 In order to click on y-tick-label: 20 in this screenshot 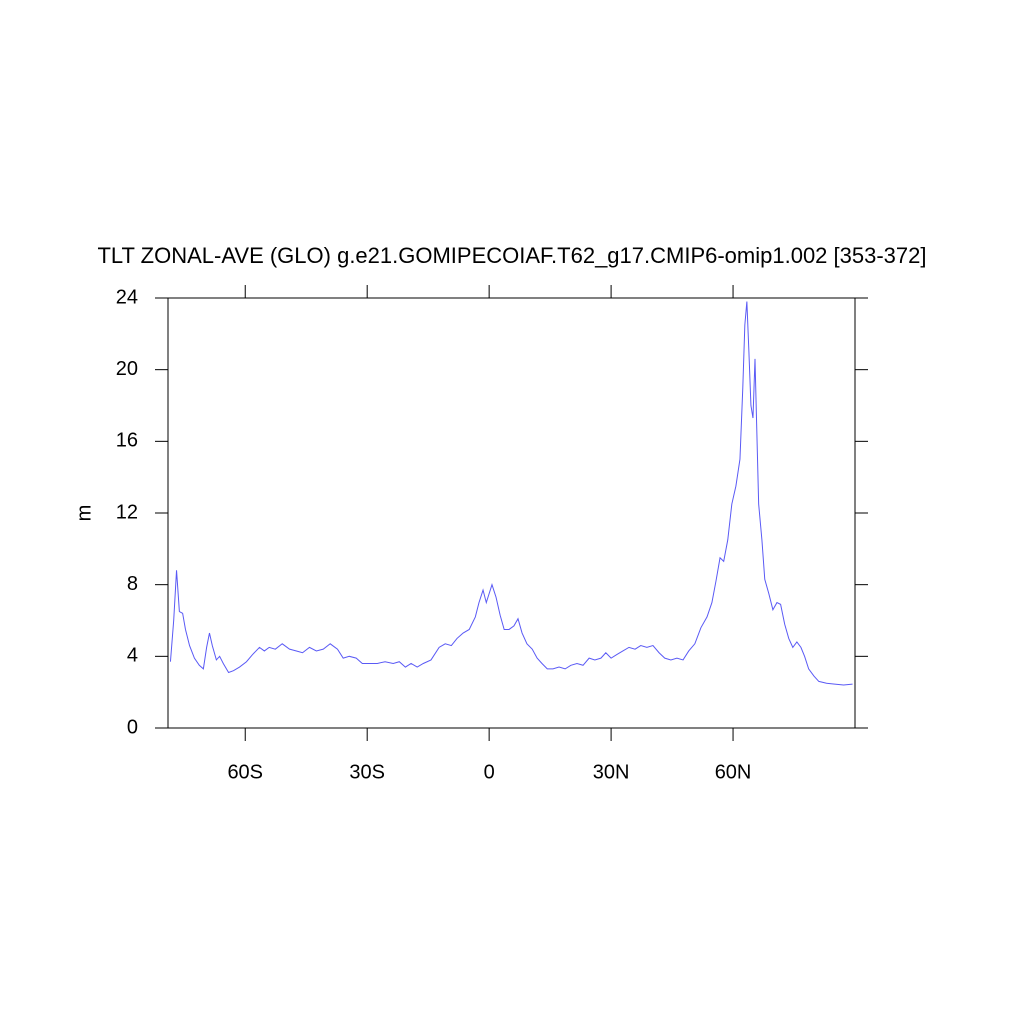, I will do `click(127, 369)`.